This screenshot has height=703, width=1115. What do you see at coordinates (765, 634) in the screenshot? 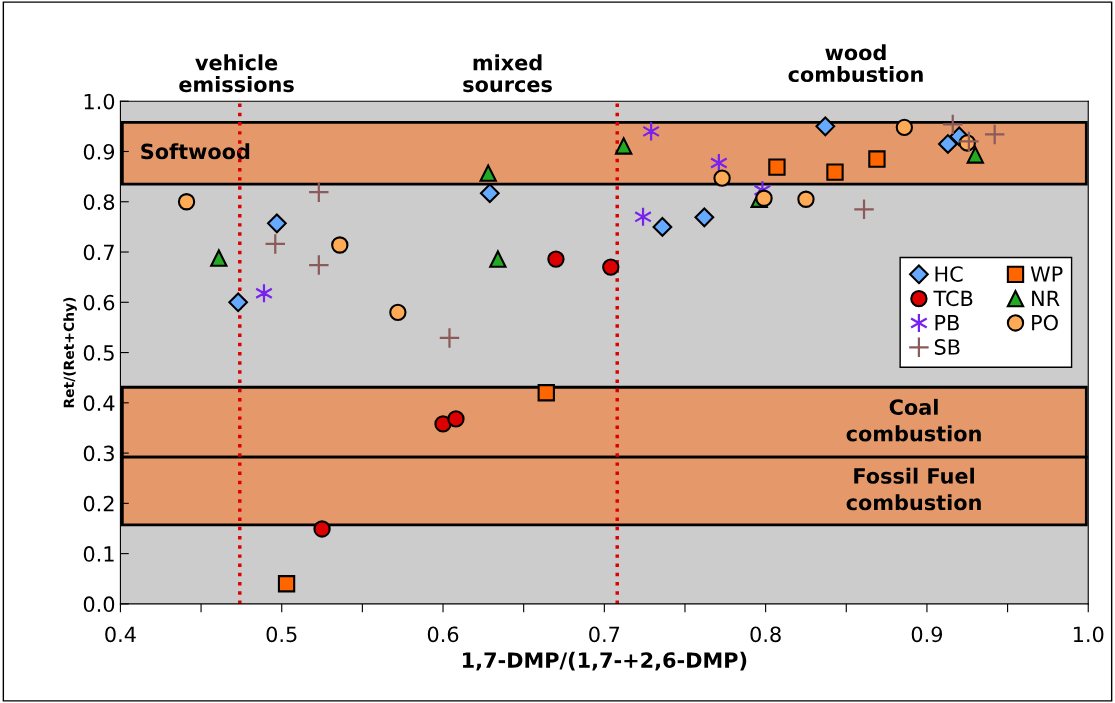
I see `x-tick-label: 0.8` at bounding box center [765, 634].